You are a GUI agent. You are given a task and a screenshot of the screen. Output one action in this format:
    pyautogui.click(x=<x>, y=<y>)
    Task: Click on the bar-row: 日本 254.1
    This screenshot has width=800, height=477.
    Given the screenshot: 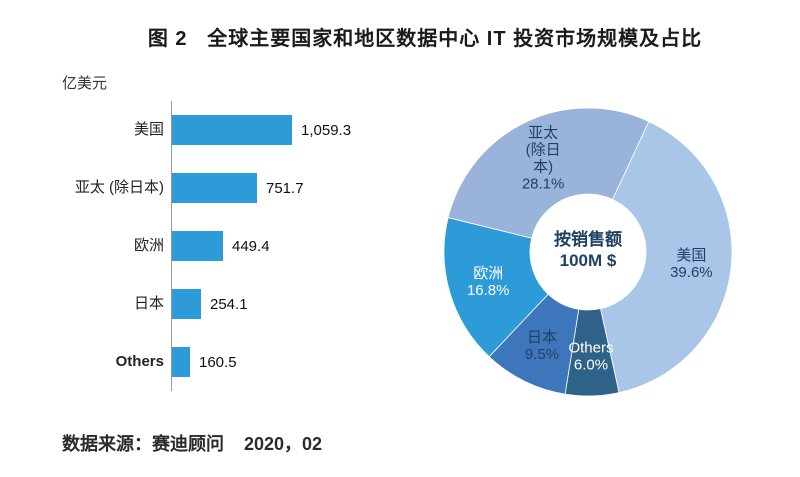 What is the action you would take?
    pyautogui.click(x=237, y=304)
    